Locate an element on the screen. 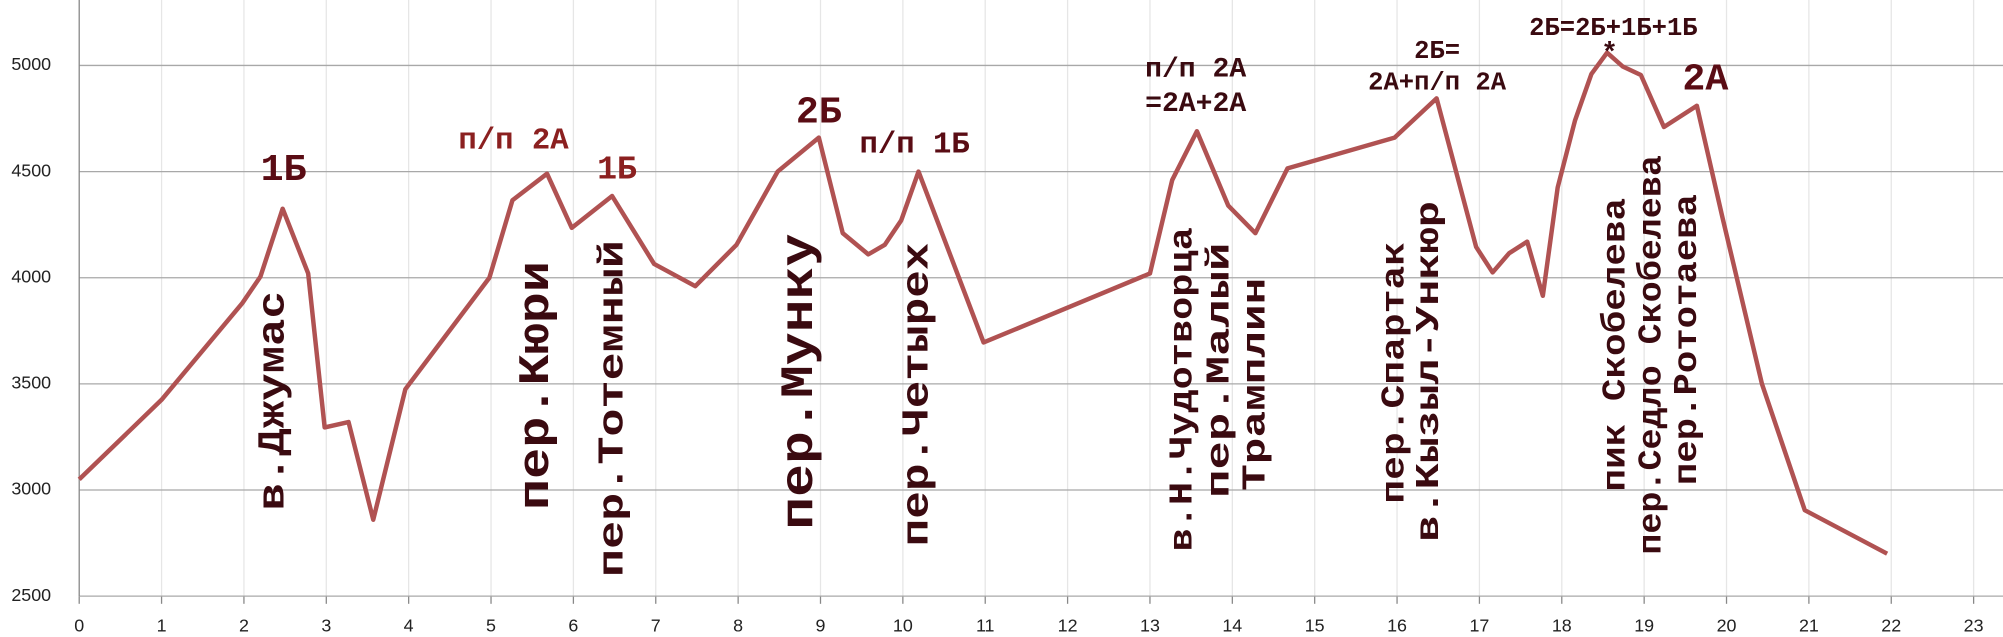 The height and width of the screenshot is (637, 2003). pass-label: пер.Спартак is located at coordinates (1395, 373).